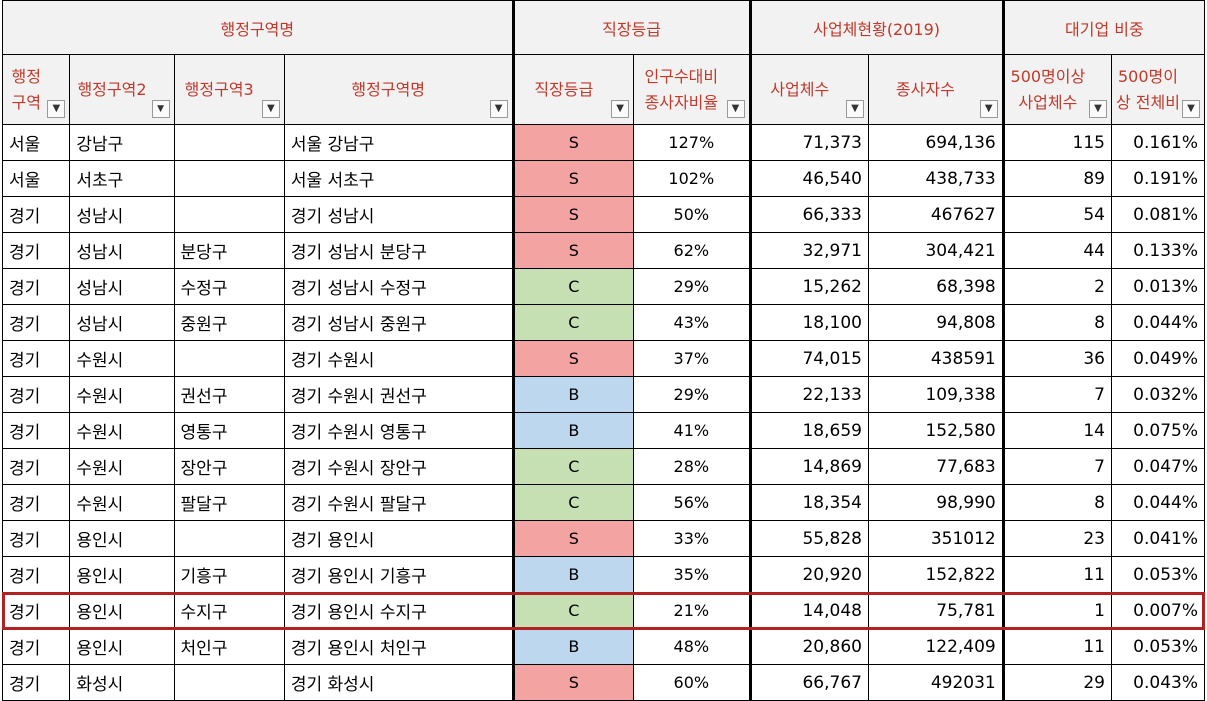  I want to click on cell-large-business-count: 54, so click(1056, 214).